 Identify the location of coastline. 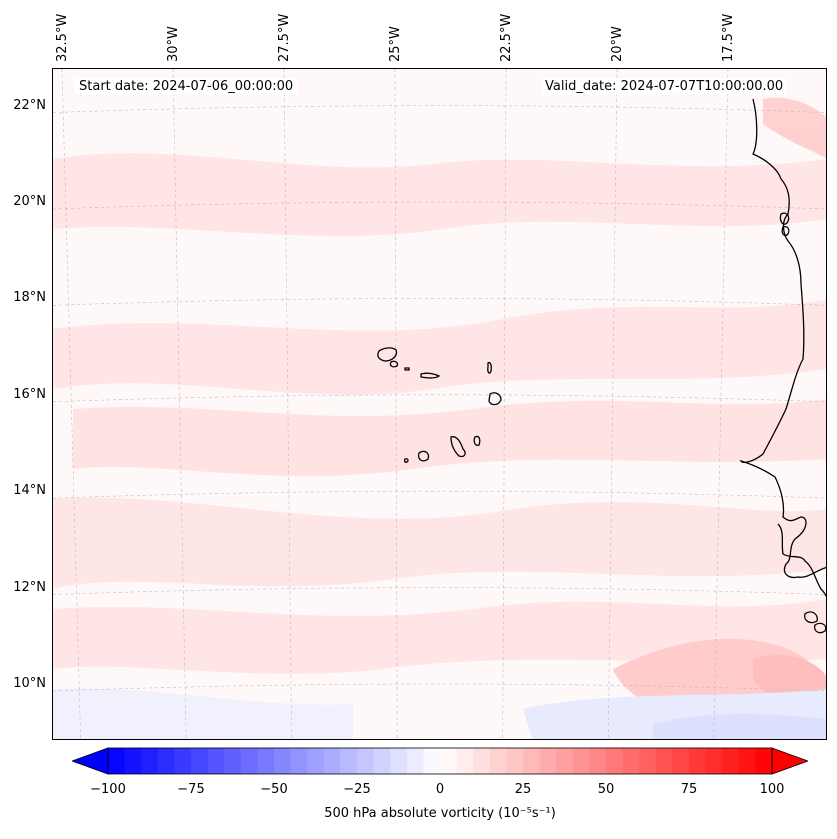
(782, 366).